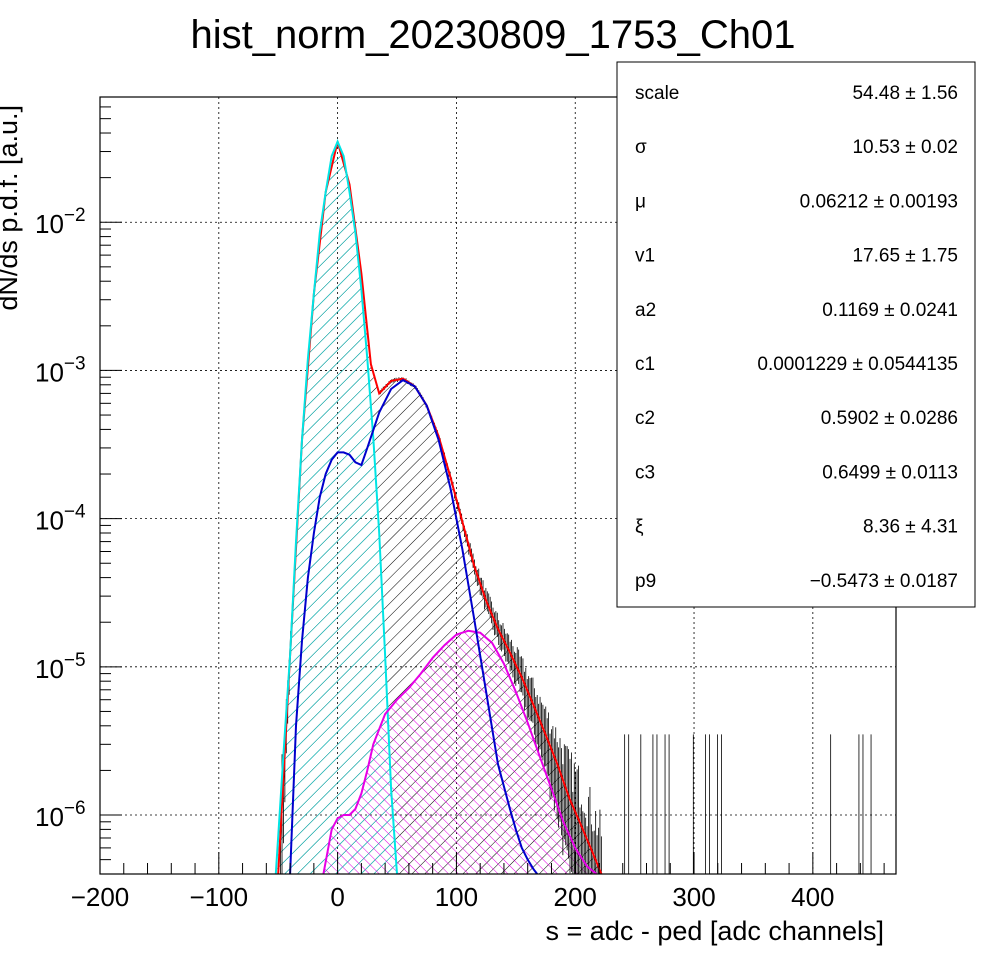 This screenshot has width=996, height=972. I want to click on stats-param-value: 0.0001229 ± 0.0544135, so click(857, 364).